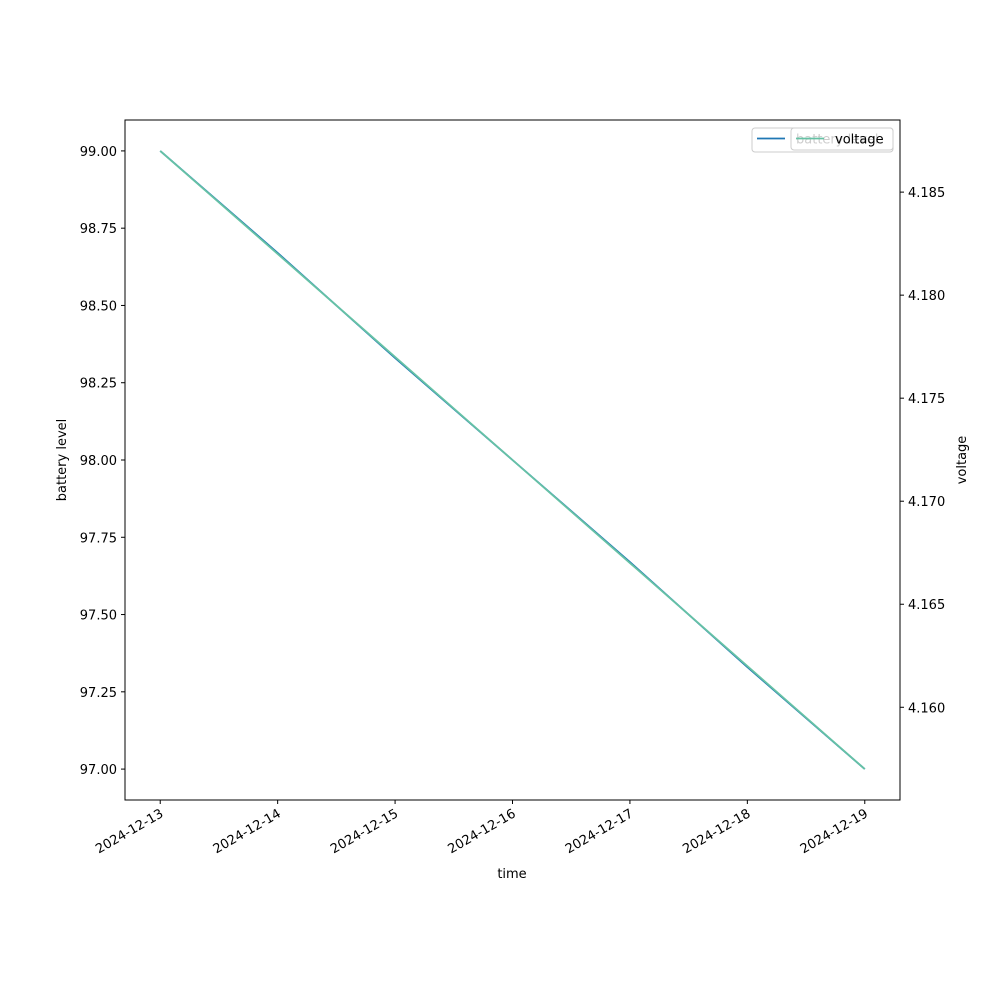  What do you see at coordinates (98, 152) in the screenshot?
I see `y-tick-label: 99.00` at bounding box center [98, 152].